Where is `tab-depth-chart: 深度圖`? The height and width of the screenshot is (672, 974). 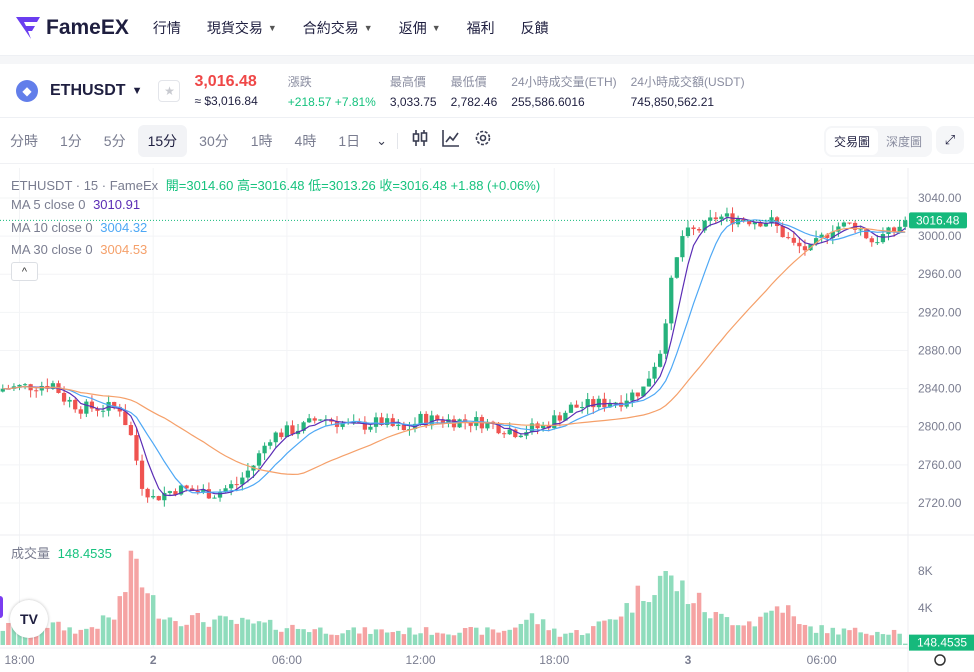 tab-depth-chart: 深度圖 is located at coordinates (903, 142).